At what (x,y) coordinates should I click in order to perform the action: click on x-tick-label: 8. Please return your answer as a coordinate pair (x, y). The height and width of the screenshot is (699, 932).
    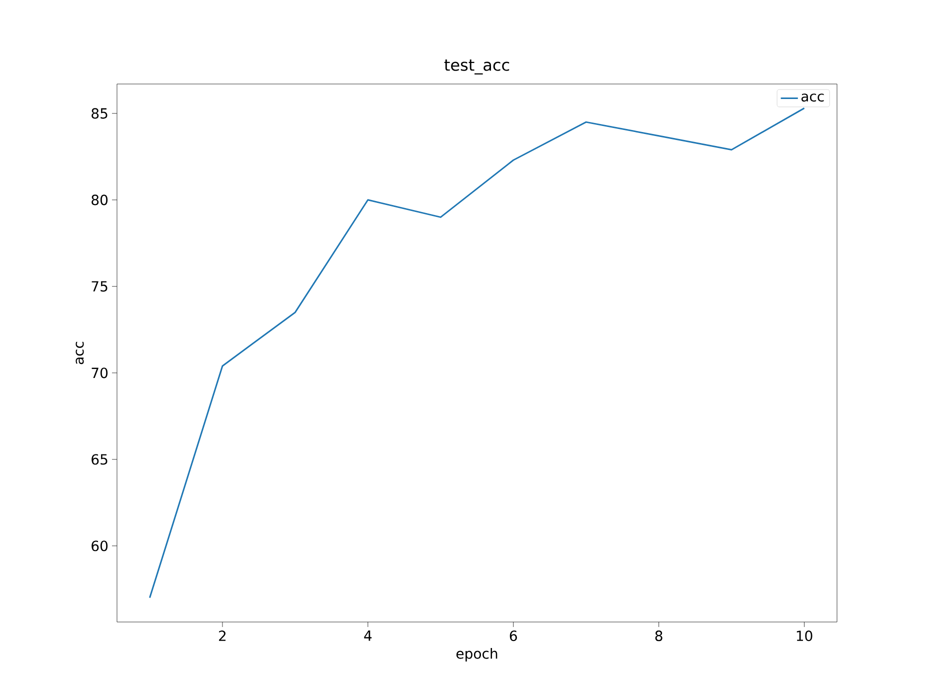
    Looking at the image, I should click on (658, 636).